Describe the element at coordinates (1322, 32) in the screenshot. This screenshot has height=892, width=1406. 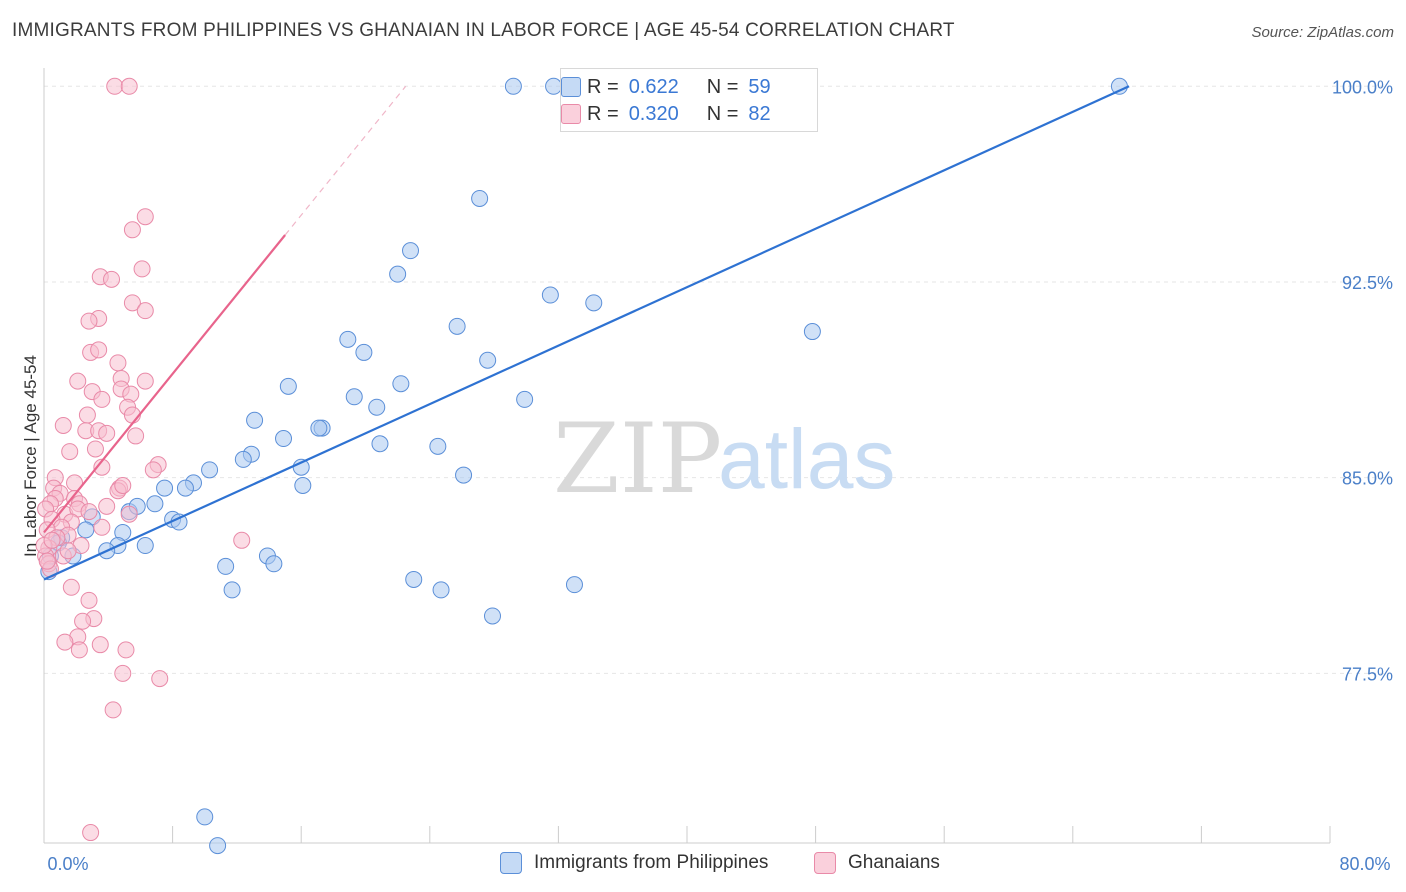
I see `chart-source: Source: ZipAtlas.com` at that location.